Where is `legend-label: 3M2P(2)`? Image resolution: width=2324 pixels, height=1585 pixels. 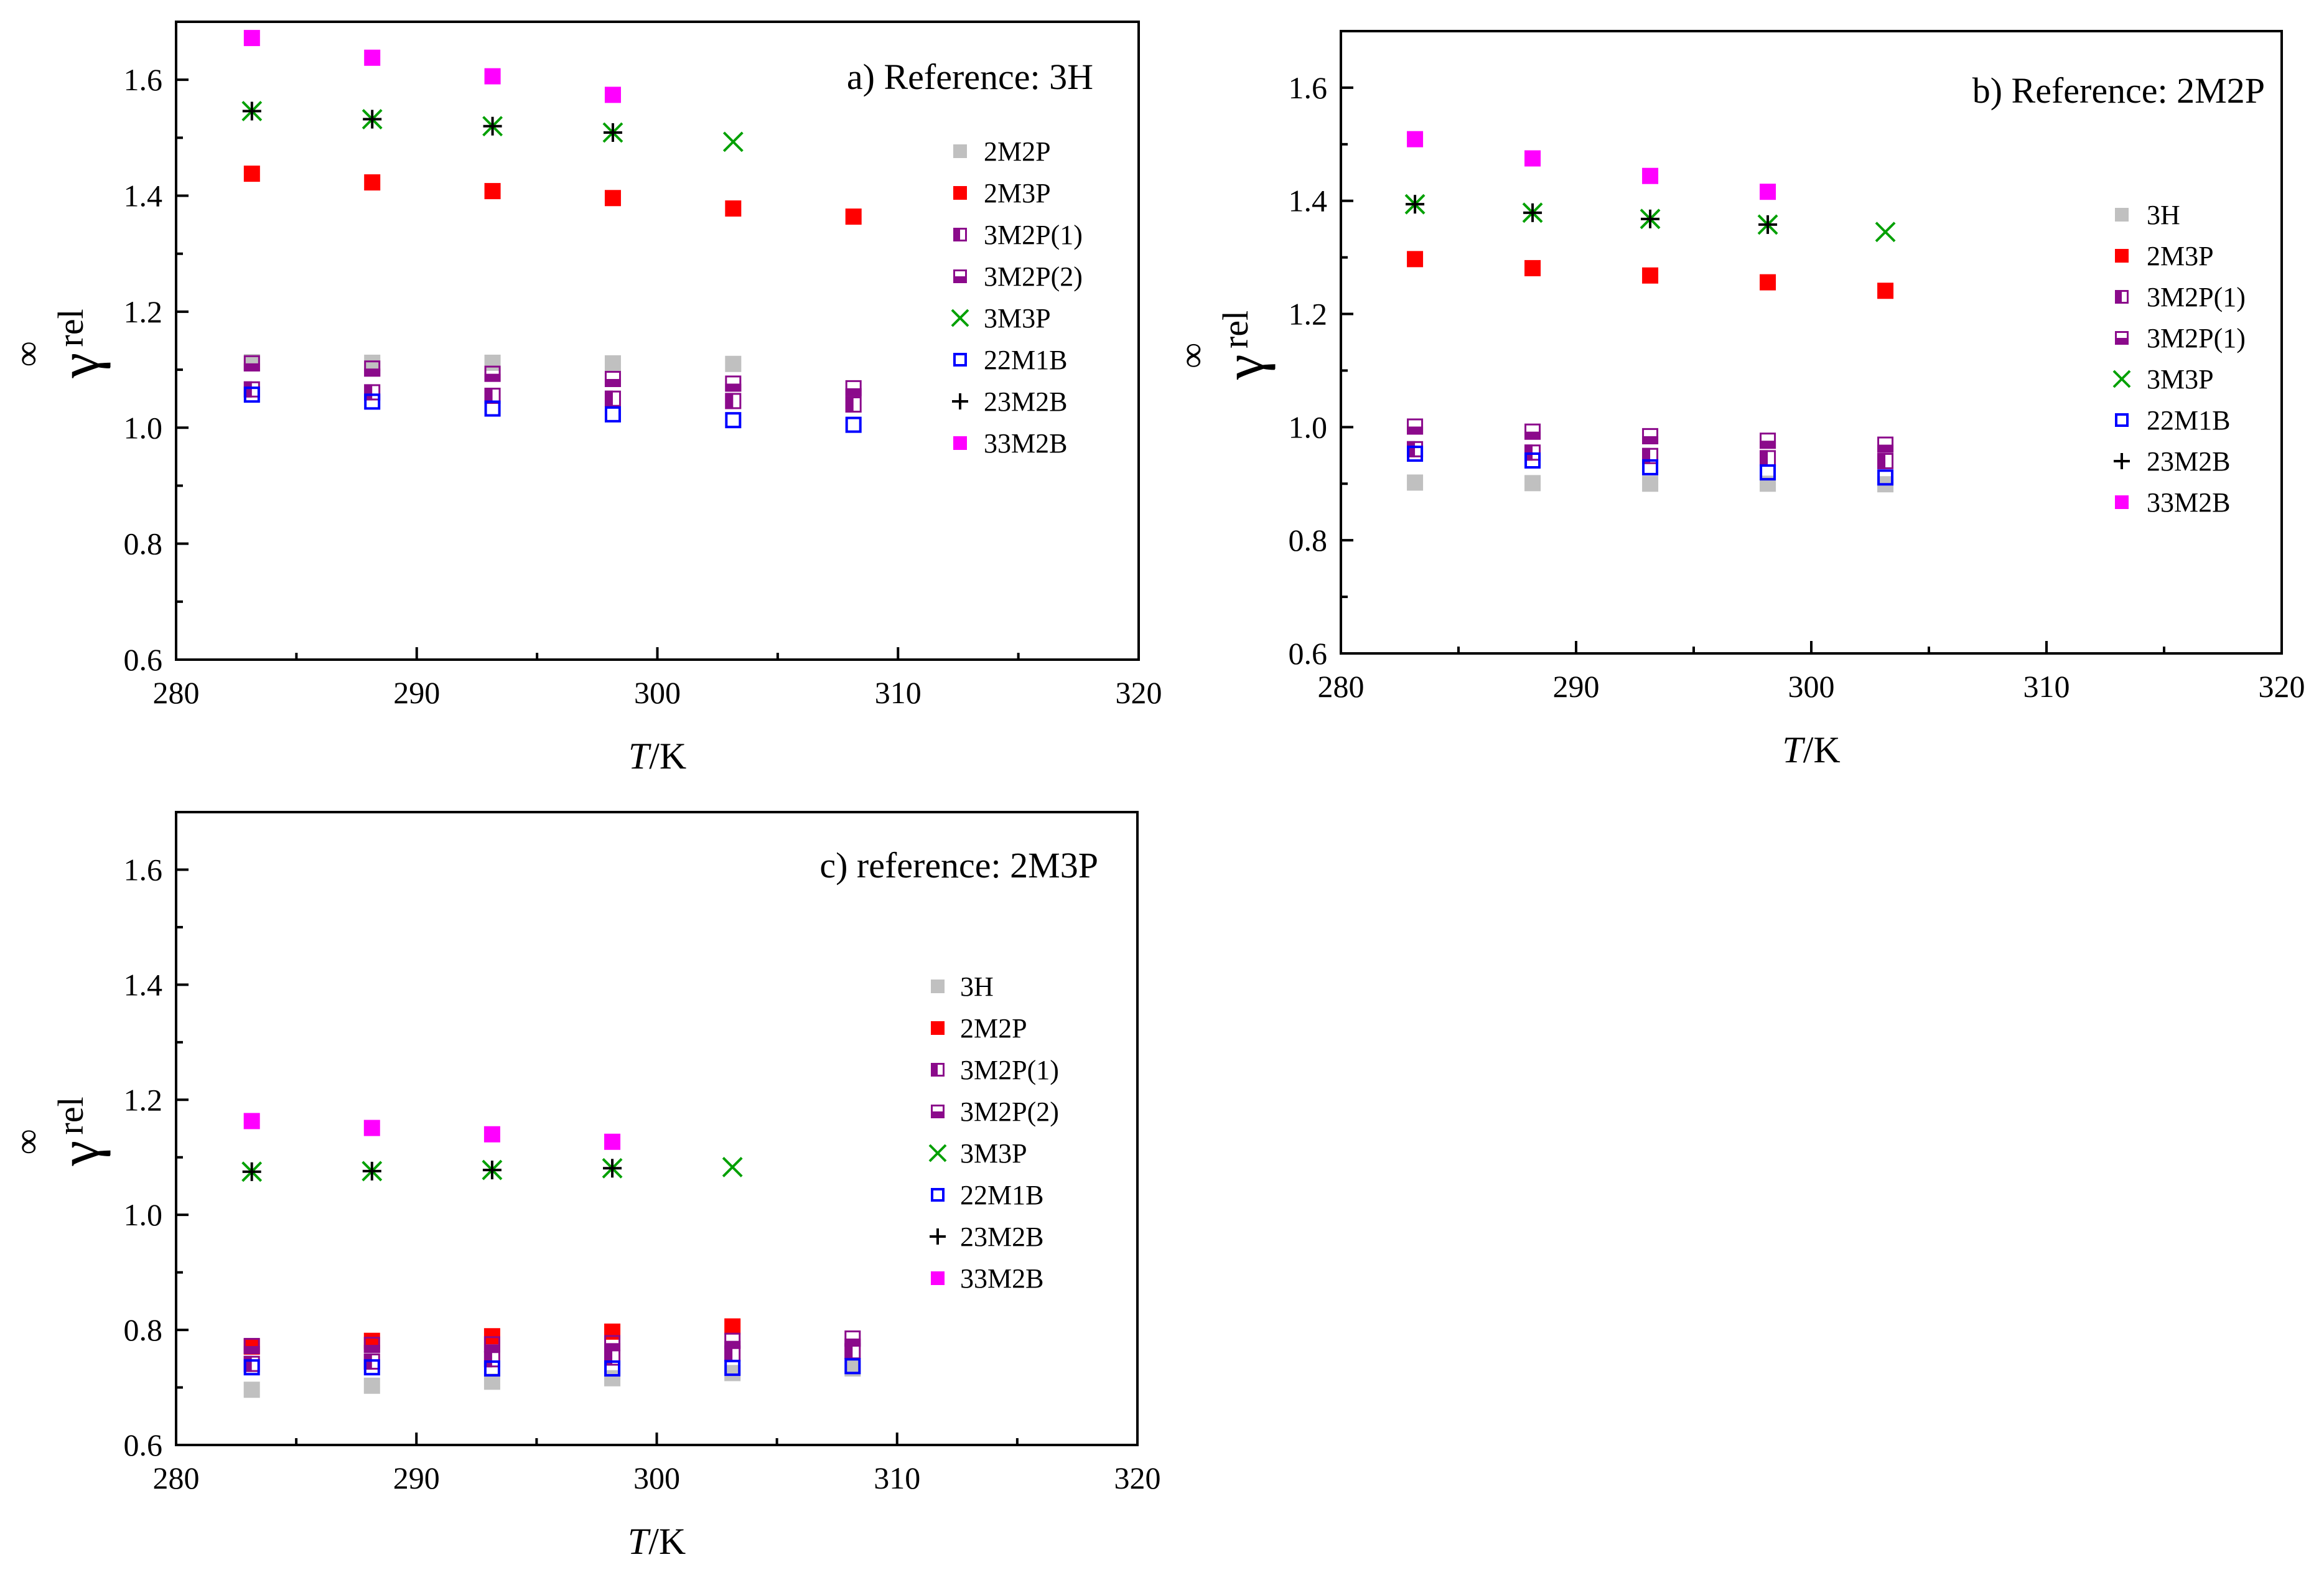
legend-label: 3M2P(2) is located at coordinates (1010, 1112).